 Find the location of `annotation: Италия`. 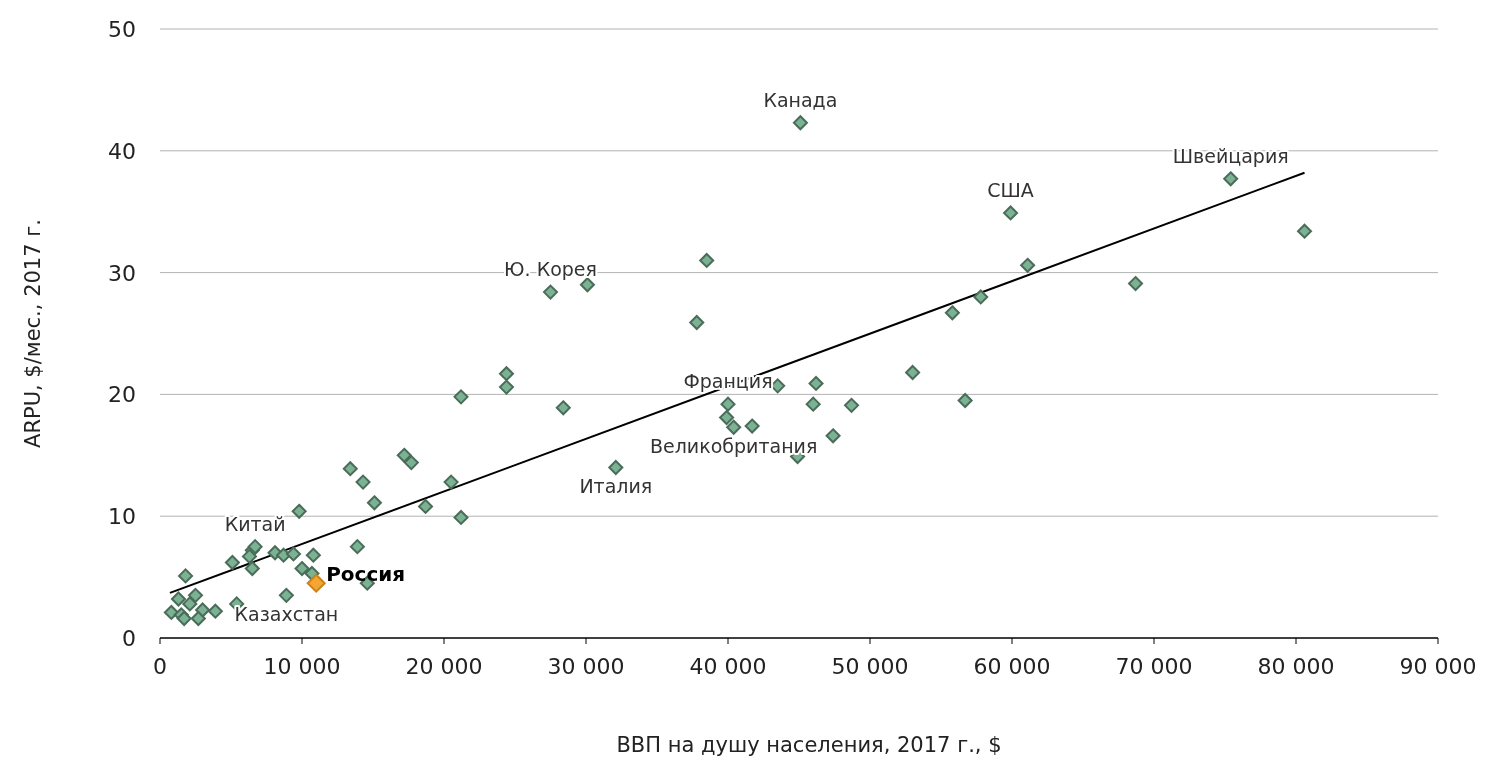

annotation: Италия is located at coordinates (616, 486).